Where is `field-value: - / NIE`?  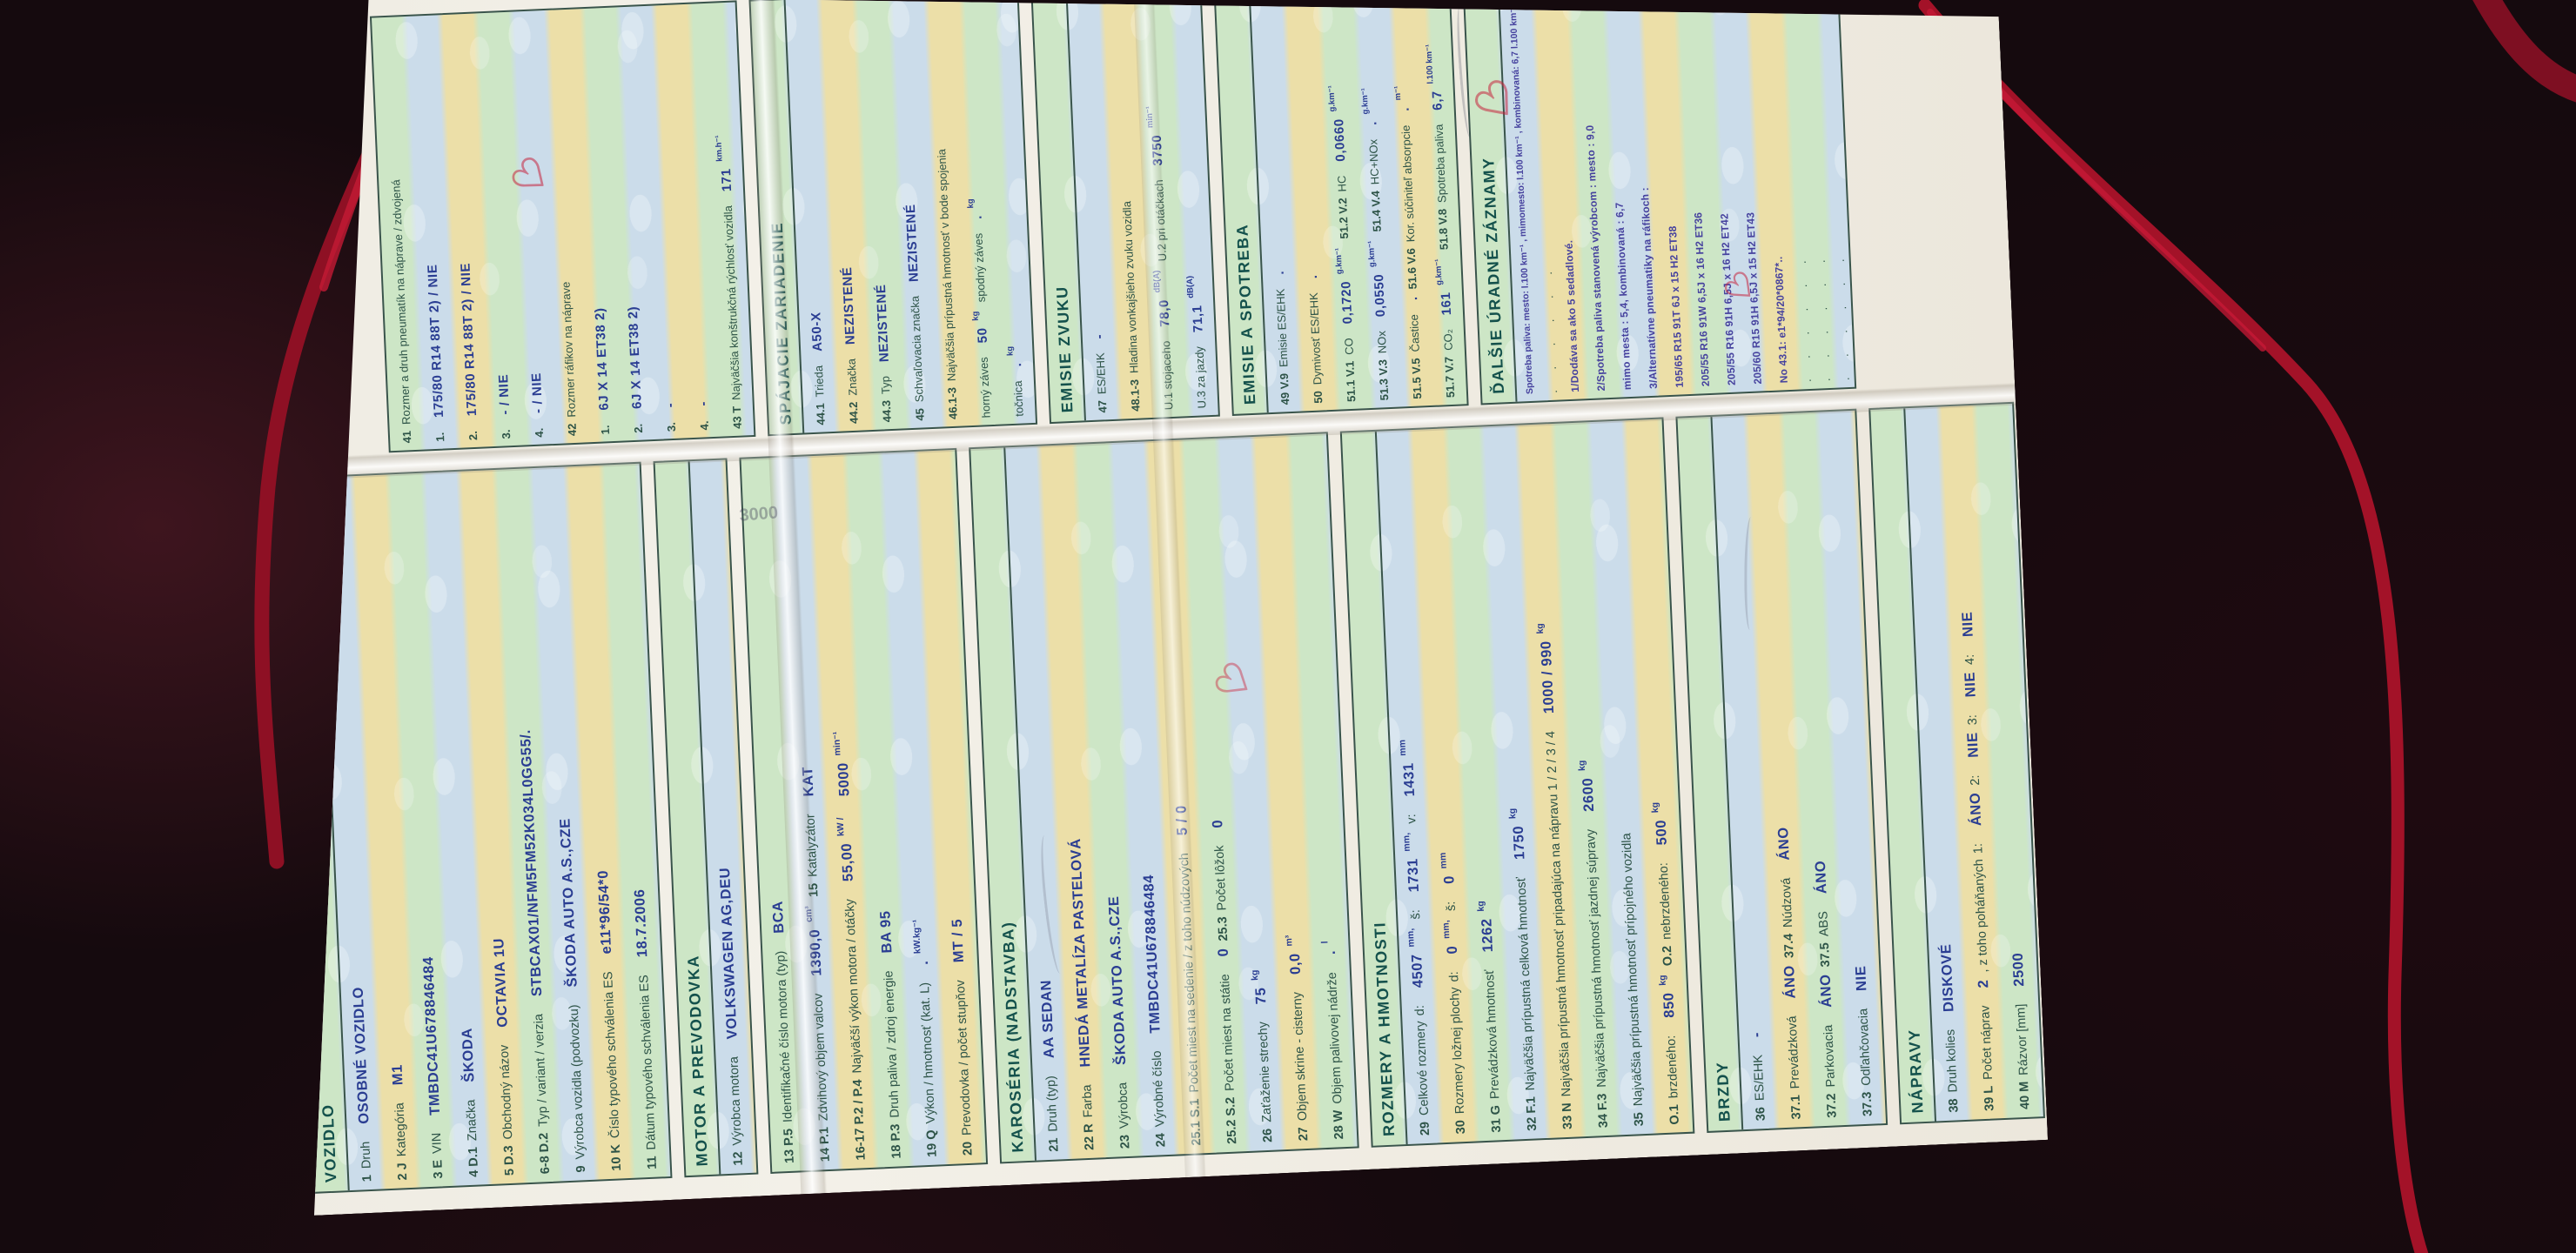
field-value: - / NIE is located at coordinates (504, 394).